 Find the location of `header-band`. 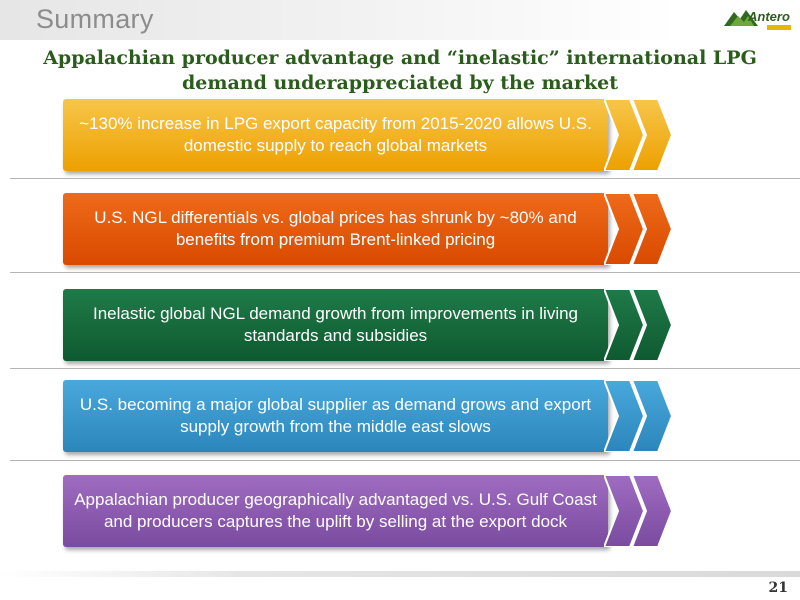

header-band is located at coordinates (400, 20).